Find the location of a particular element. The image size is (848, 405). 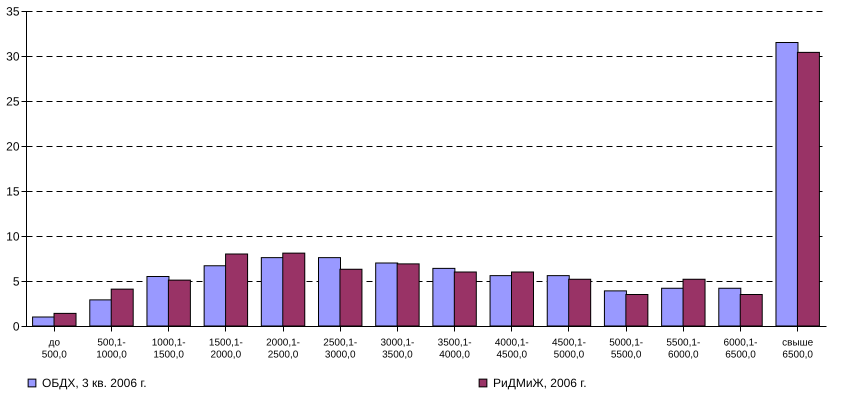

x-tick-label: 1500,1- 2000,0 is located at coordinates (225, 349).